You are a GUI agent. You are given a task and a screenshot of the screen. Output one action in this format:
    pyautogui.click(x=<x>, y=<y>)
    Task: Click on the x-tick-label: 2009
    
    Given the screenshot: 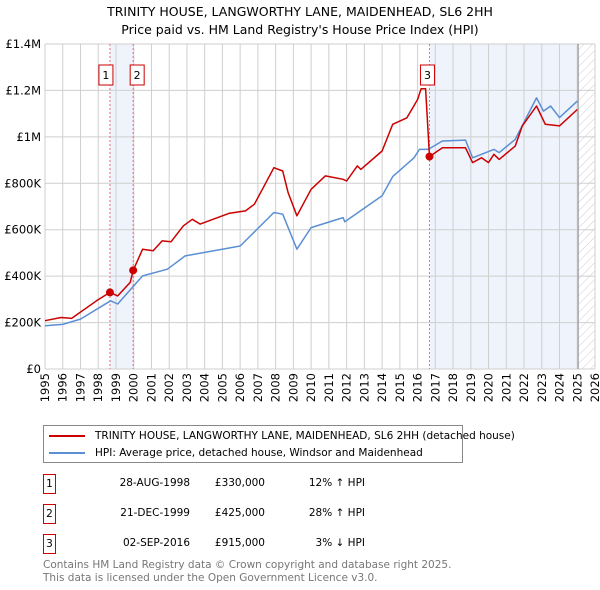 What is the action you would take?
    pyautogui.click(x=293, y=387)
    